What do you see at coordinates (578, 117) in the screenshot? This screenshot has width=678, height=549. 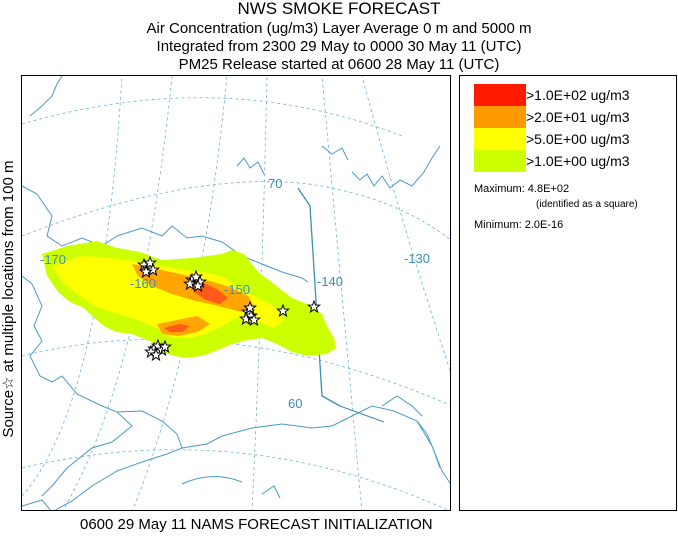 I see `legend-label-orange: >2.0E+01 ug/m3` at bounding box center [578, 117].